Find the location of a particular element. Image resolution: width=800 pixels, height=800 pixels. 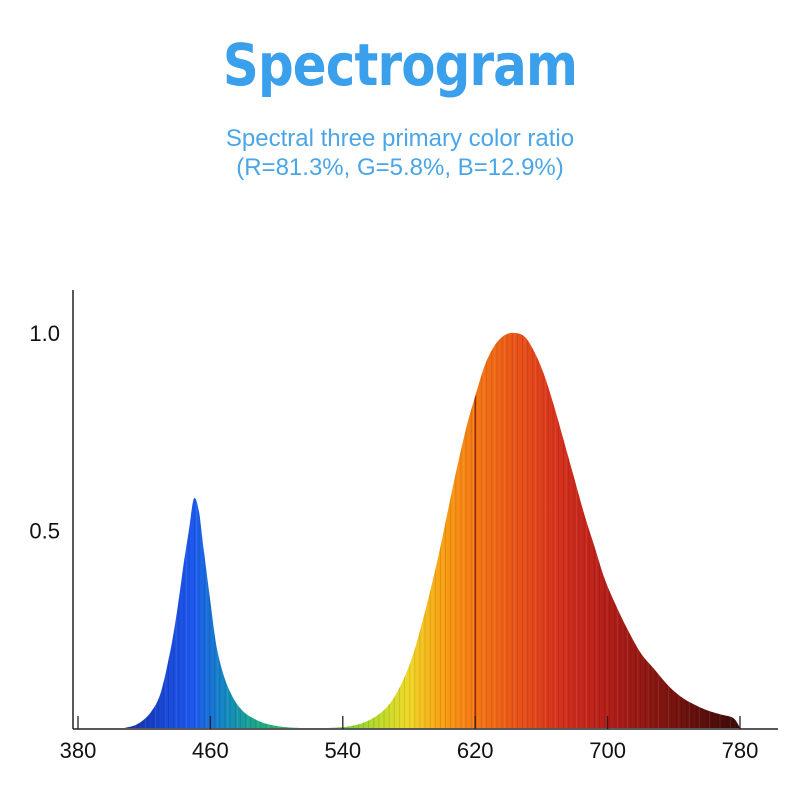

y-tick-label: 0.5 is located at coordinates (44, 531).